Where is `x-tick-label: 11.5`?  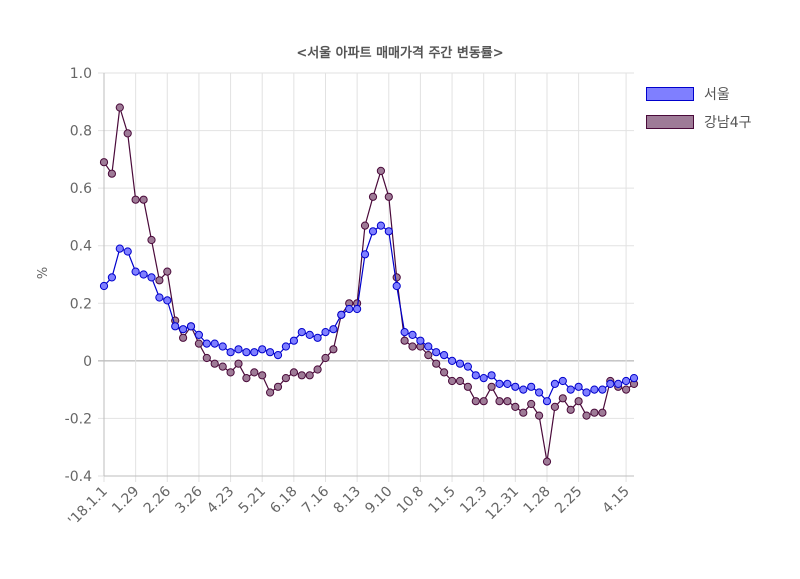 x-tick-label: 11.5 is located at coordinates (442, 500).